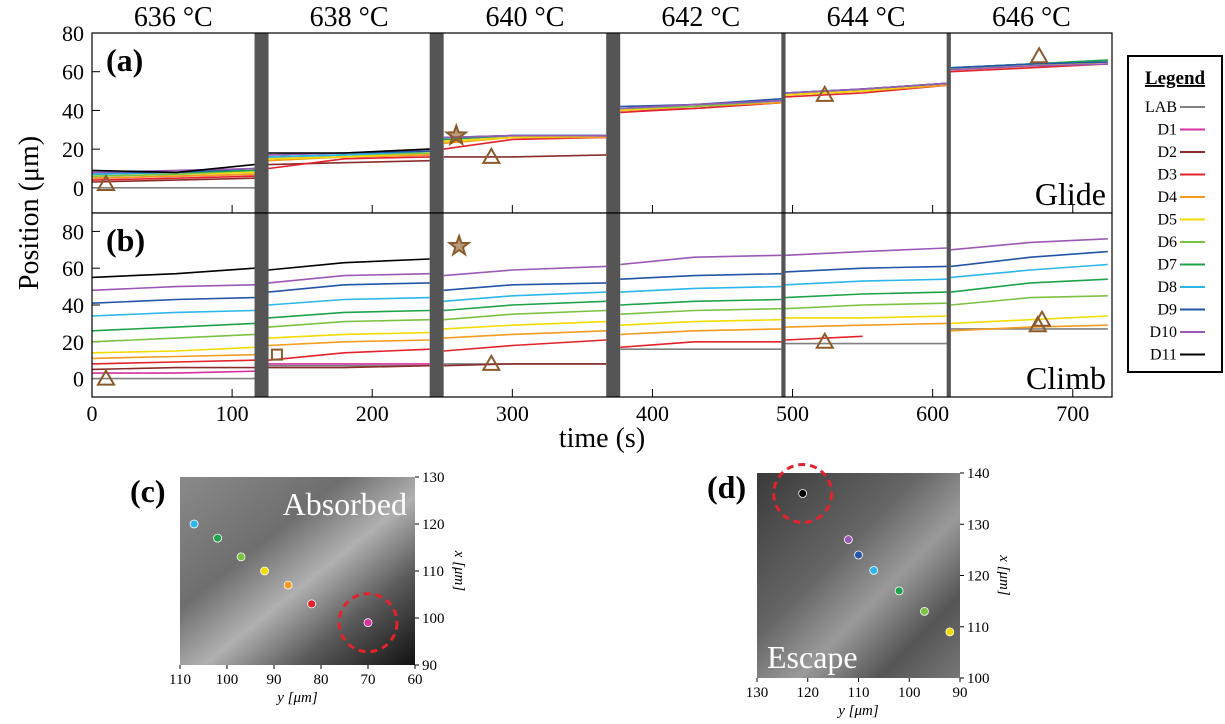 The height and width of the screenshot is (724, 1225). What do you see at coordinates (866, 17) in the screenshot?
I see `temperature-label: 644 °C` at bounding box center [866, 17].